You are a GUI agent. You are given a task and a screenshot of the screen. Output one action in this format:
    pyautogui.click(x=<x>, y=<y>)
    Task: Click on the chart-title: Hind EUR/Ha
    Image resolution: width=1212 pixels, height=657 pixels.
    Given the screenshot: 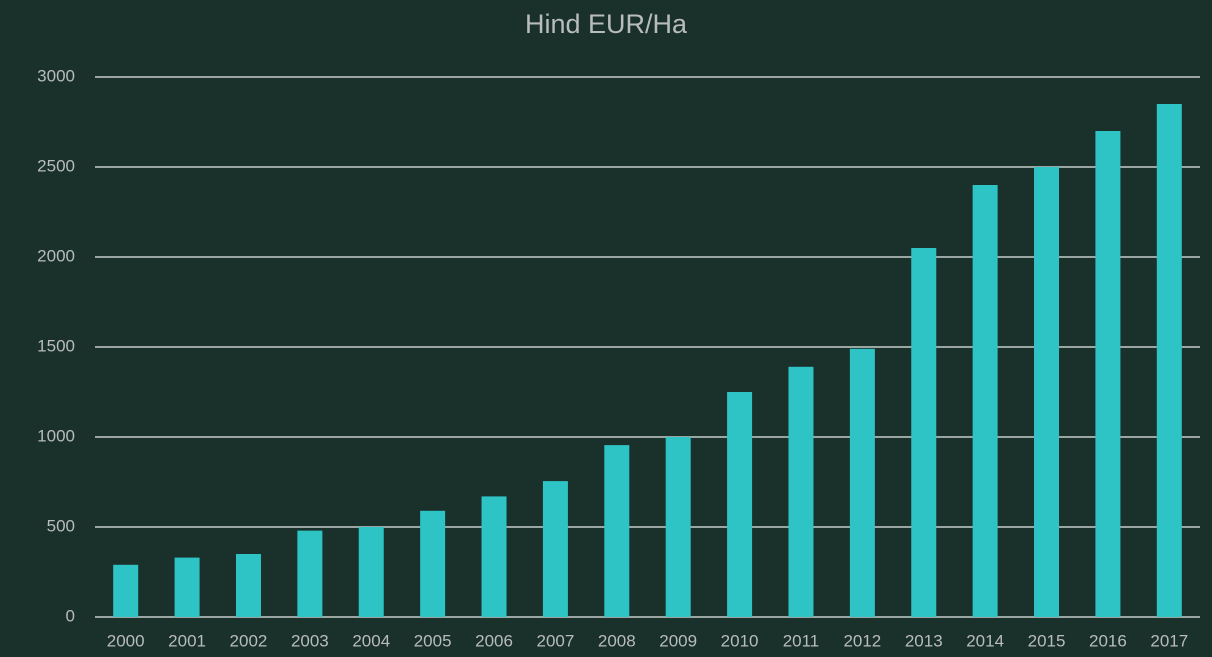 What is the action you would take?
    pyautogui.click(x=606, y=24)
    